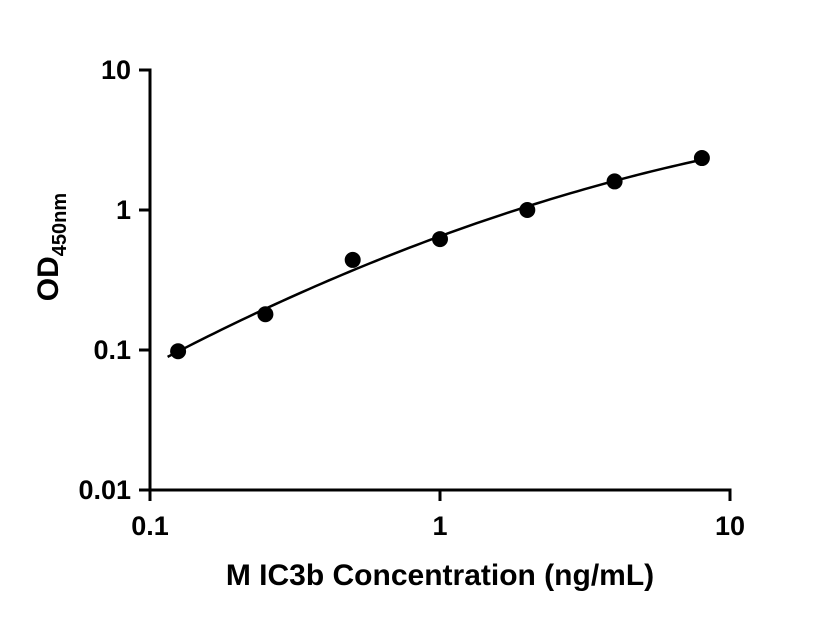  What do you see at coordinates (116, 70) in the screenshot?
I see `y-tick-label: 10` at bounding box center [116, 70].